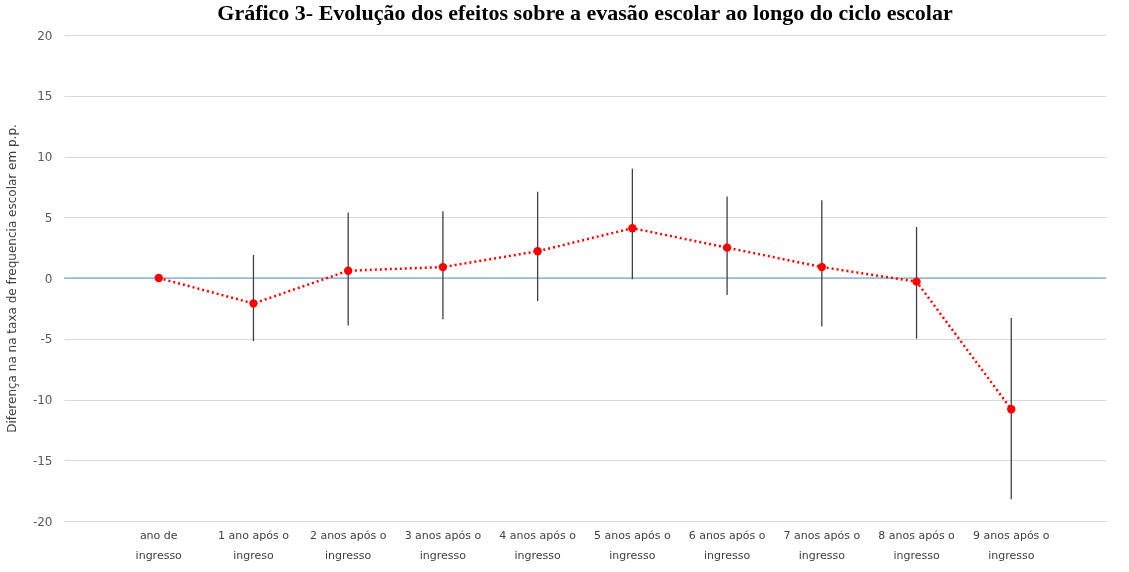 This screenshot has width=1129, height=572. What do you see at coordinates (822, 545) in the screenshot?
I see `x-tick-label: 7 anos após o ingresso` at bounding box center [822, 545].